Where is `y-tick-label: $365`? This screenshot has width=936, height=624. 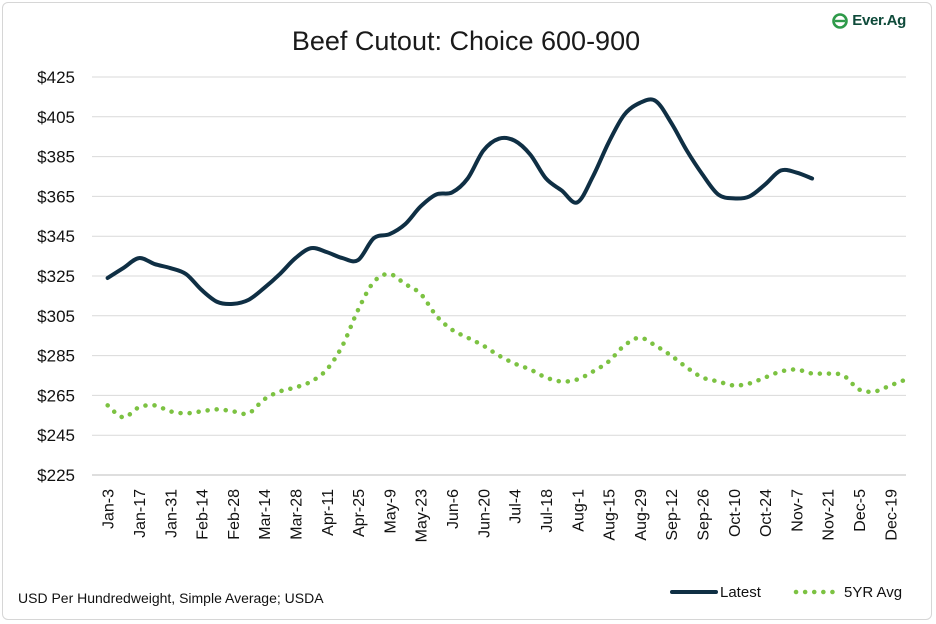
y-tick-label: $365 is located at coordinates (56, 196).